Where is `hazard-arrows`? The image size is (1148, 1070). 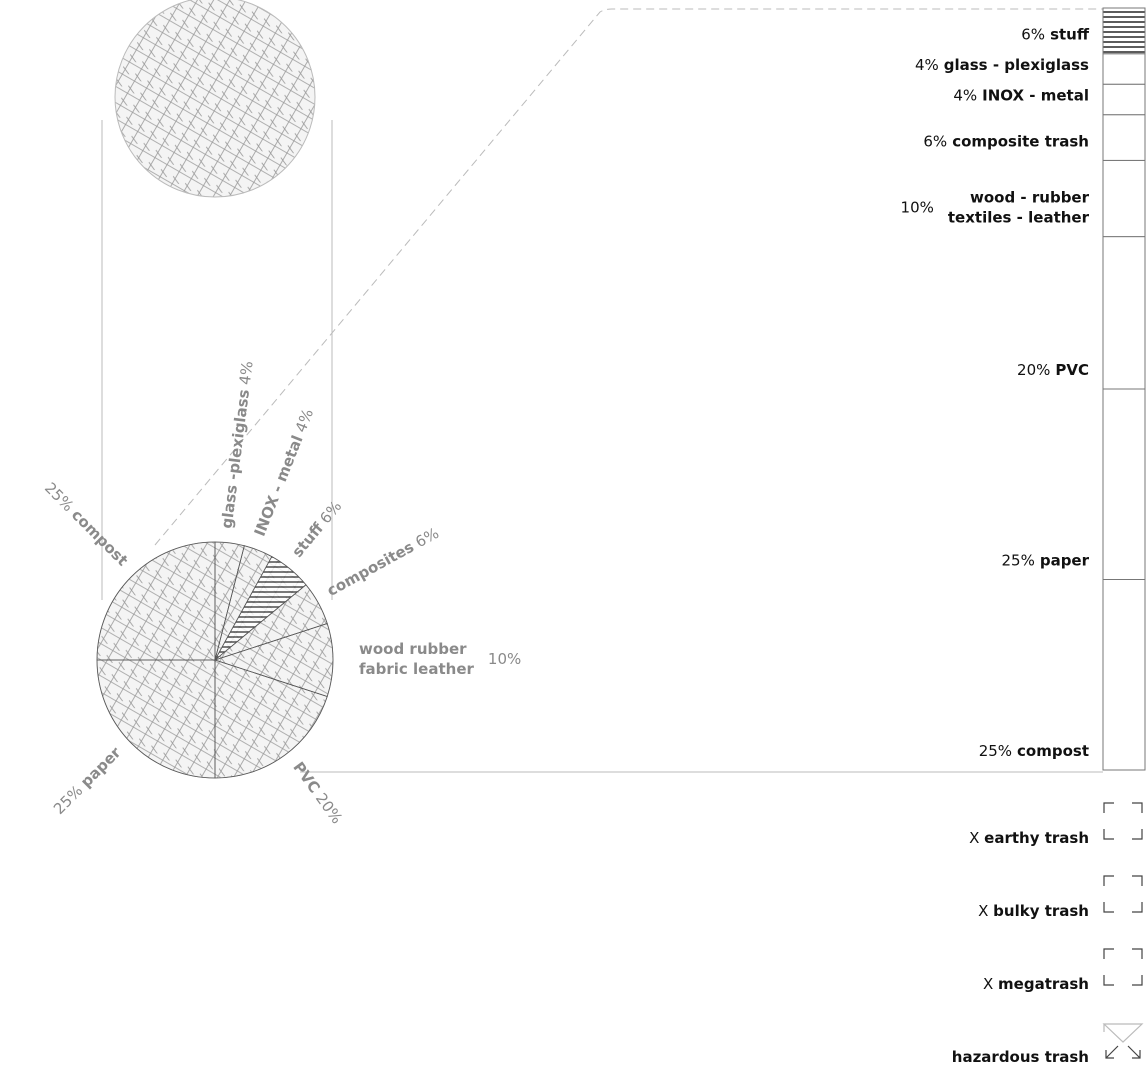 hazard-arrows is located at coordinates (1123, 1052).